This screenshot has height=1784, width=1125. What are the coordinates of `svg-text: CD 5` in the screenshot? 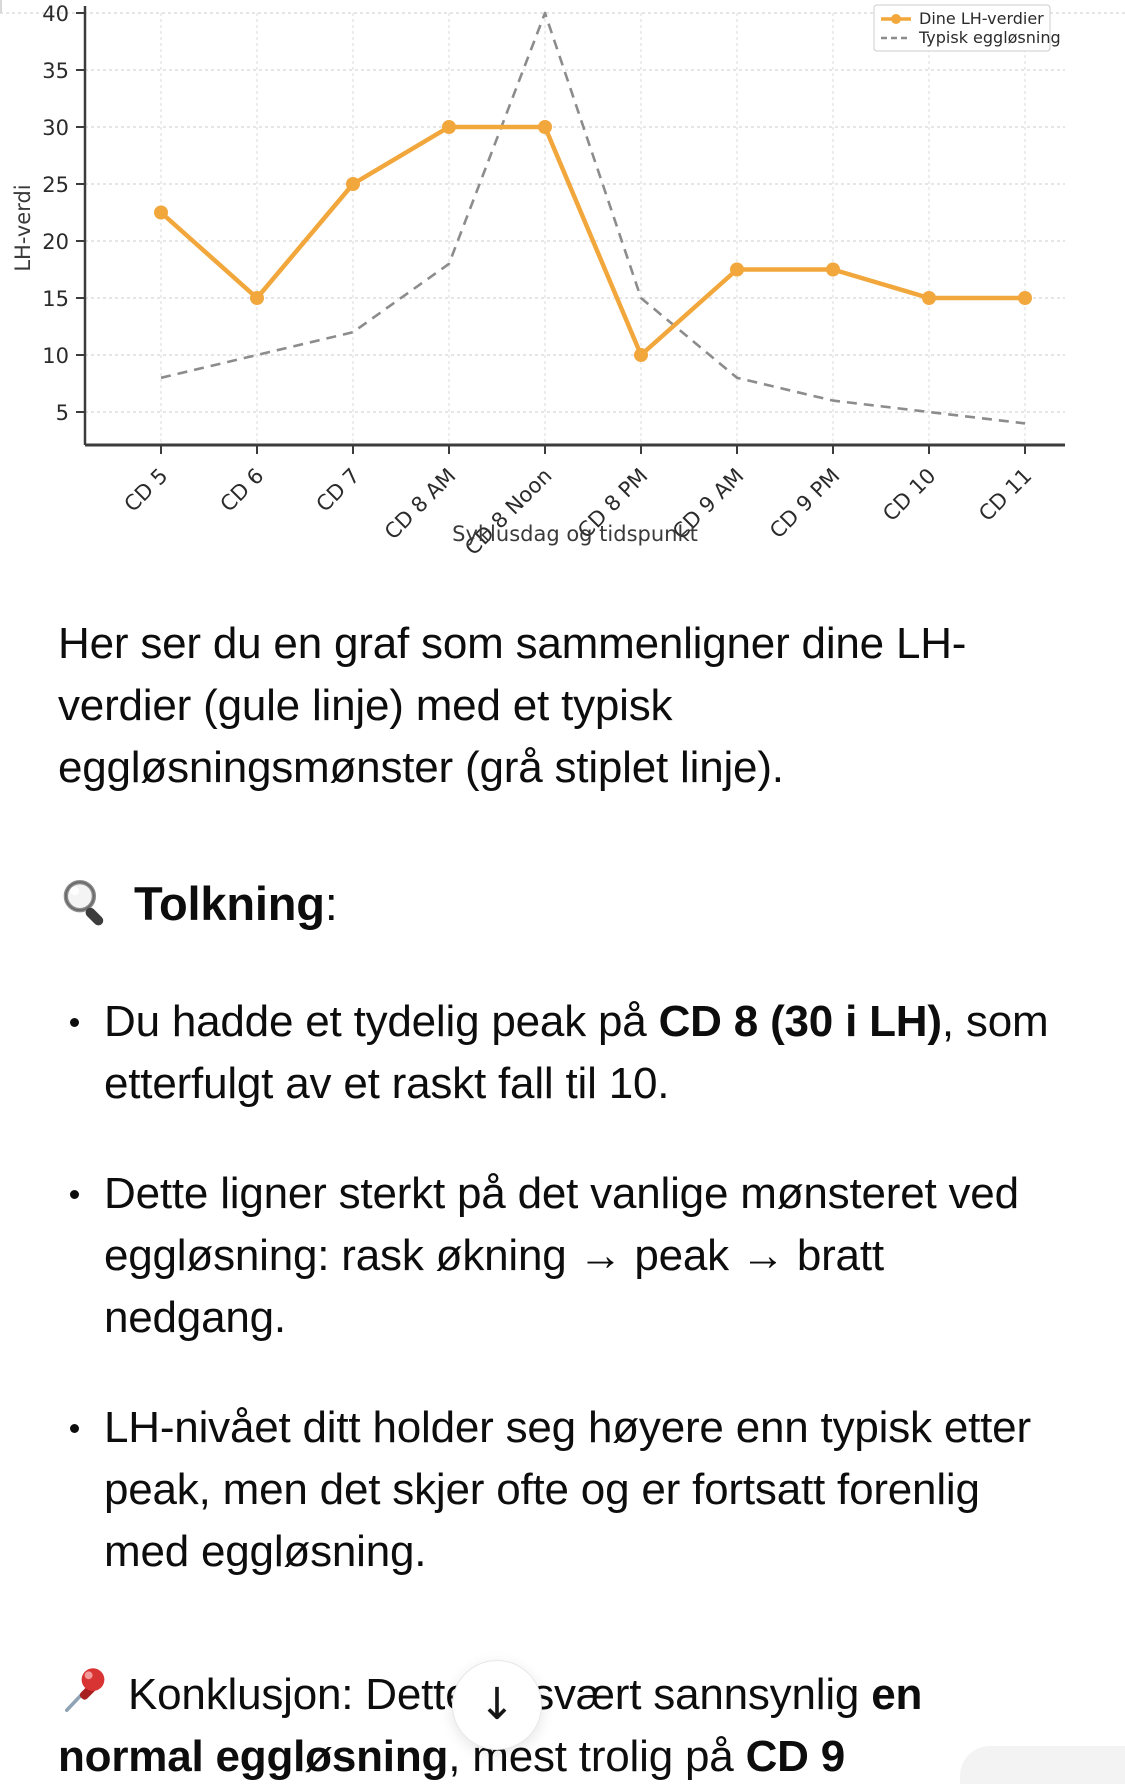 It's located at (146, 490).